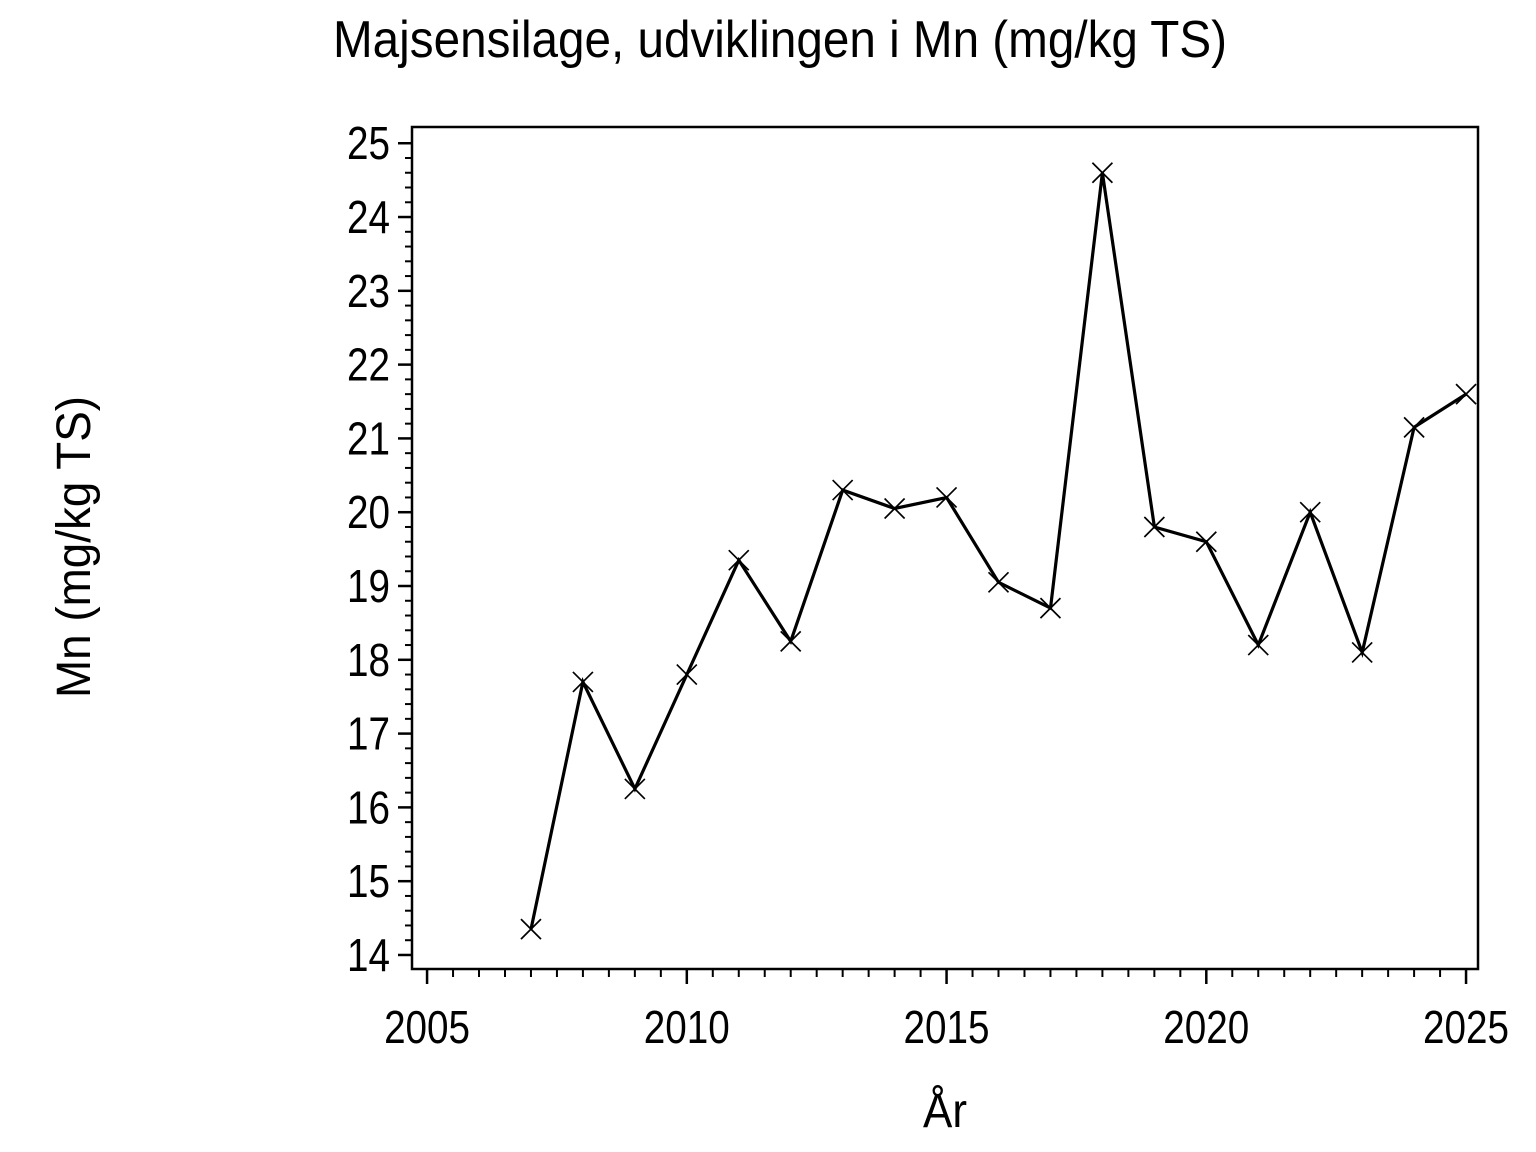  Describe the element at coordinates (368, 955) in the screenshot. I see `y-axis-tick-label: 14` at that location.